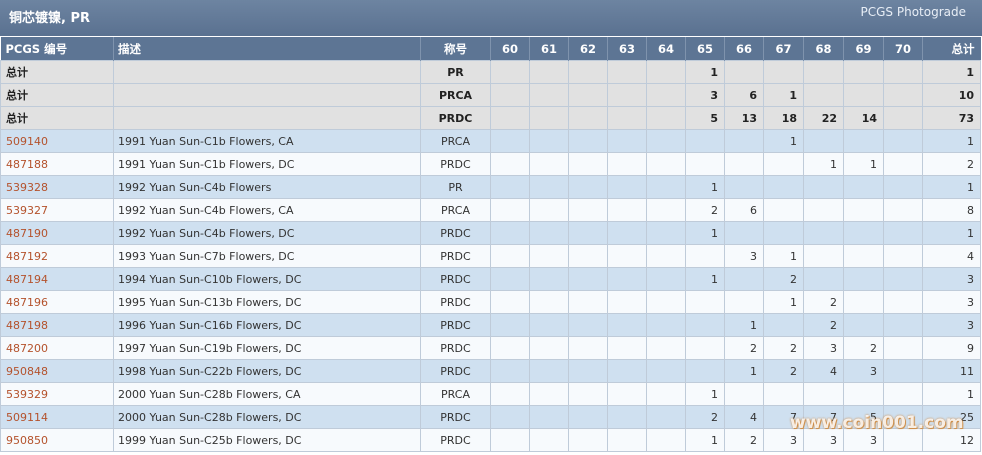 This screenshot has width=982, height=455. What do you see at coordinates (27, 325) in the screenshot?
I see `pcgs-number-link: 487198` at bounding box center [27, 325].